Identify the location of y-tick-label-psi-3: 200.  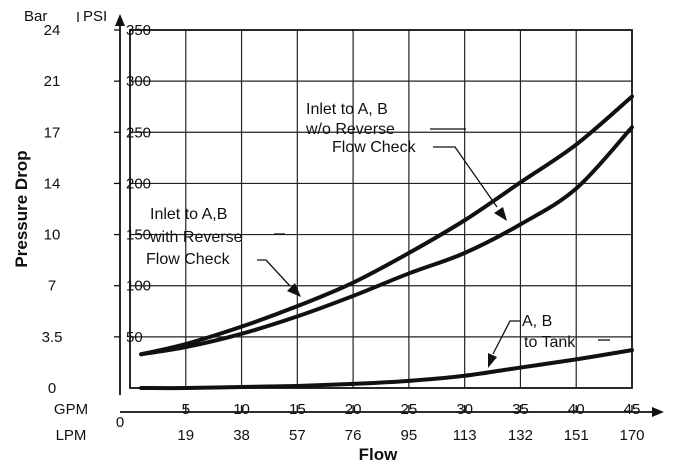
(138, 183).